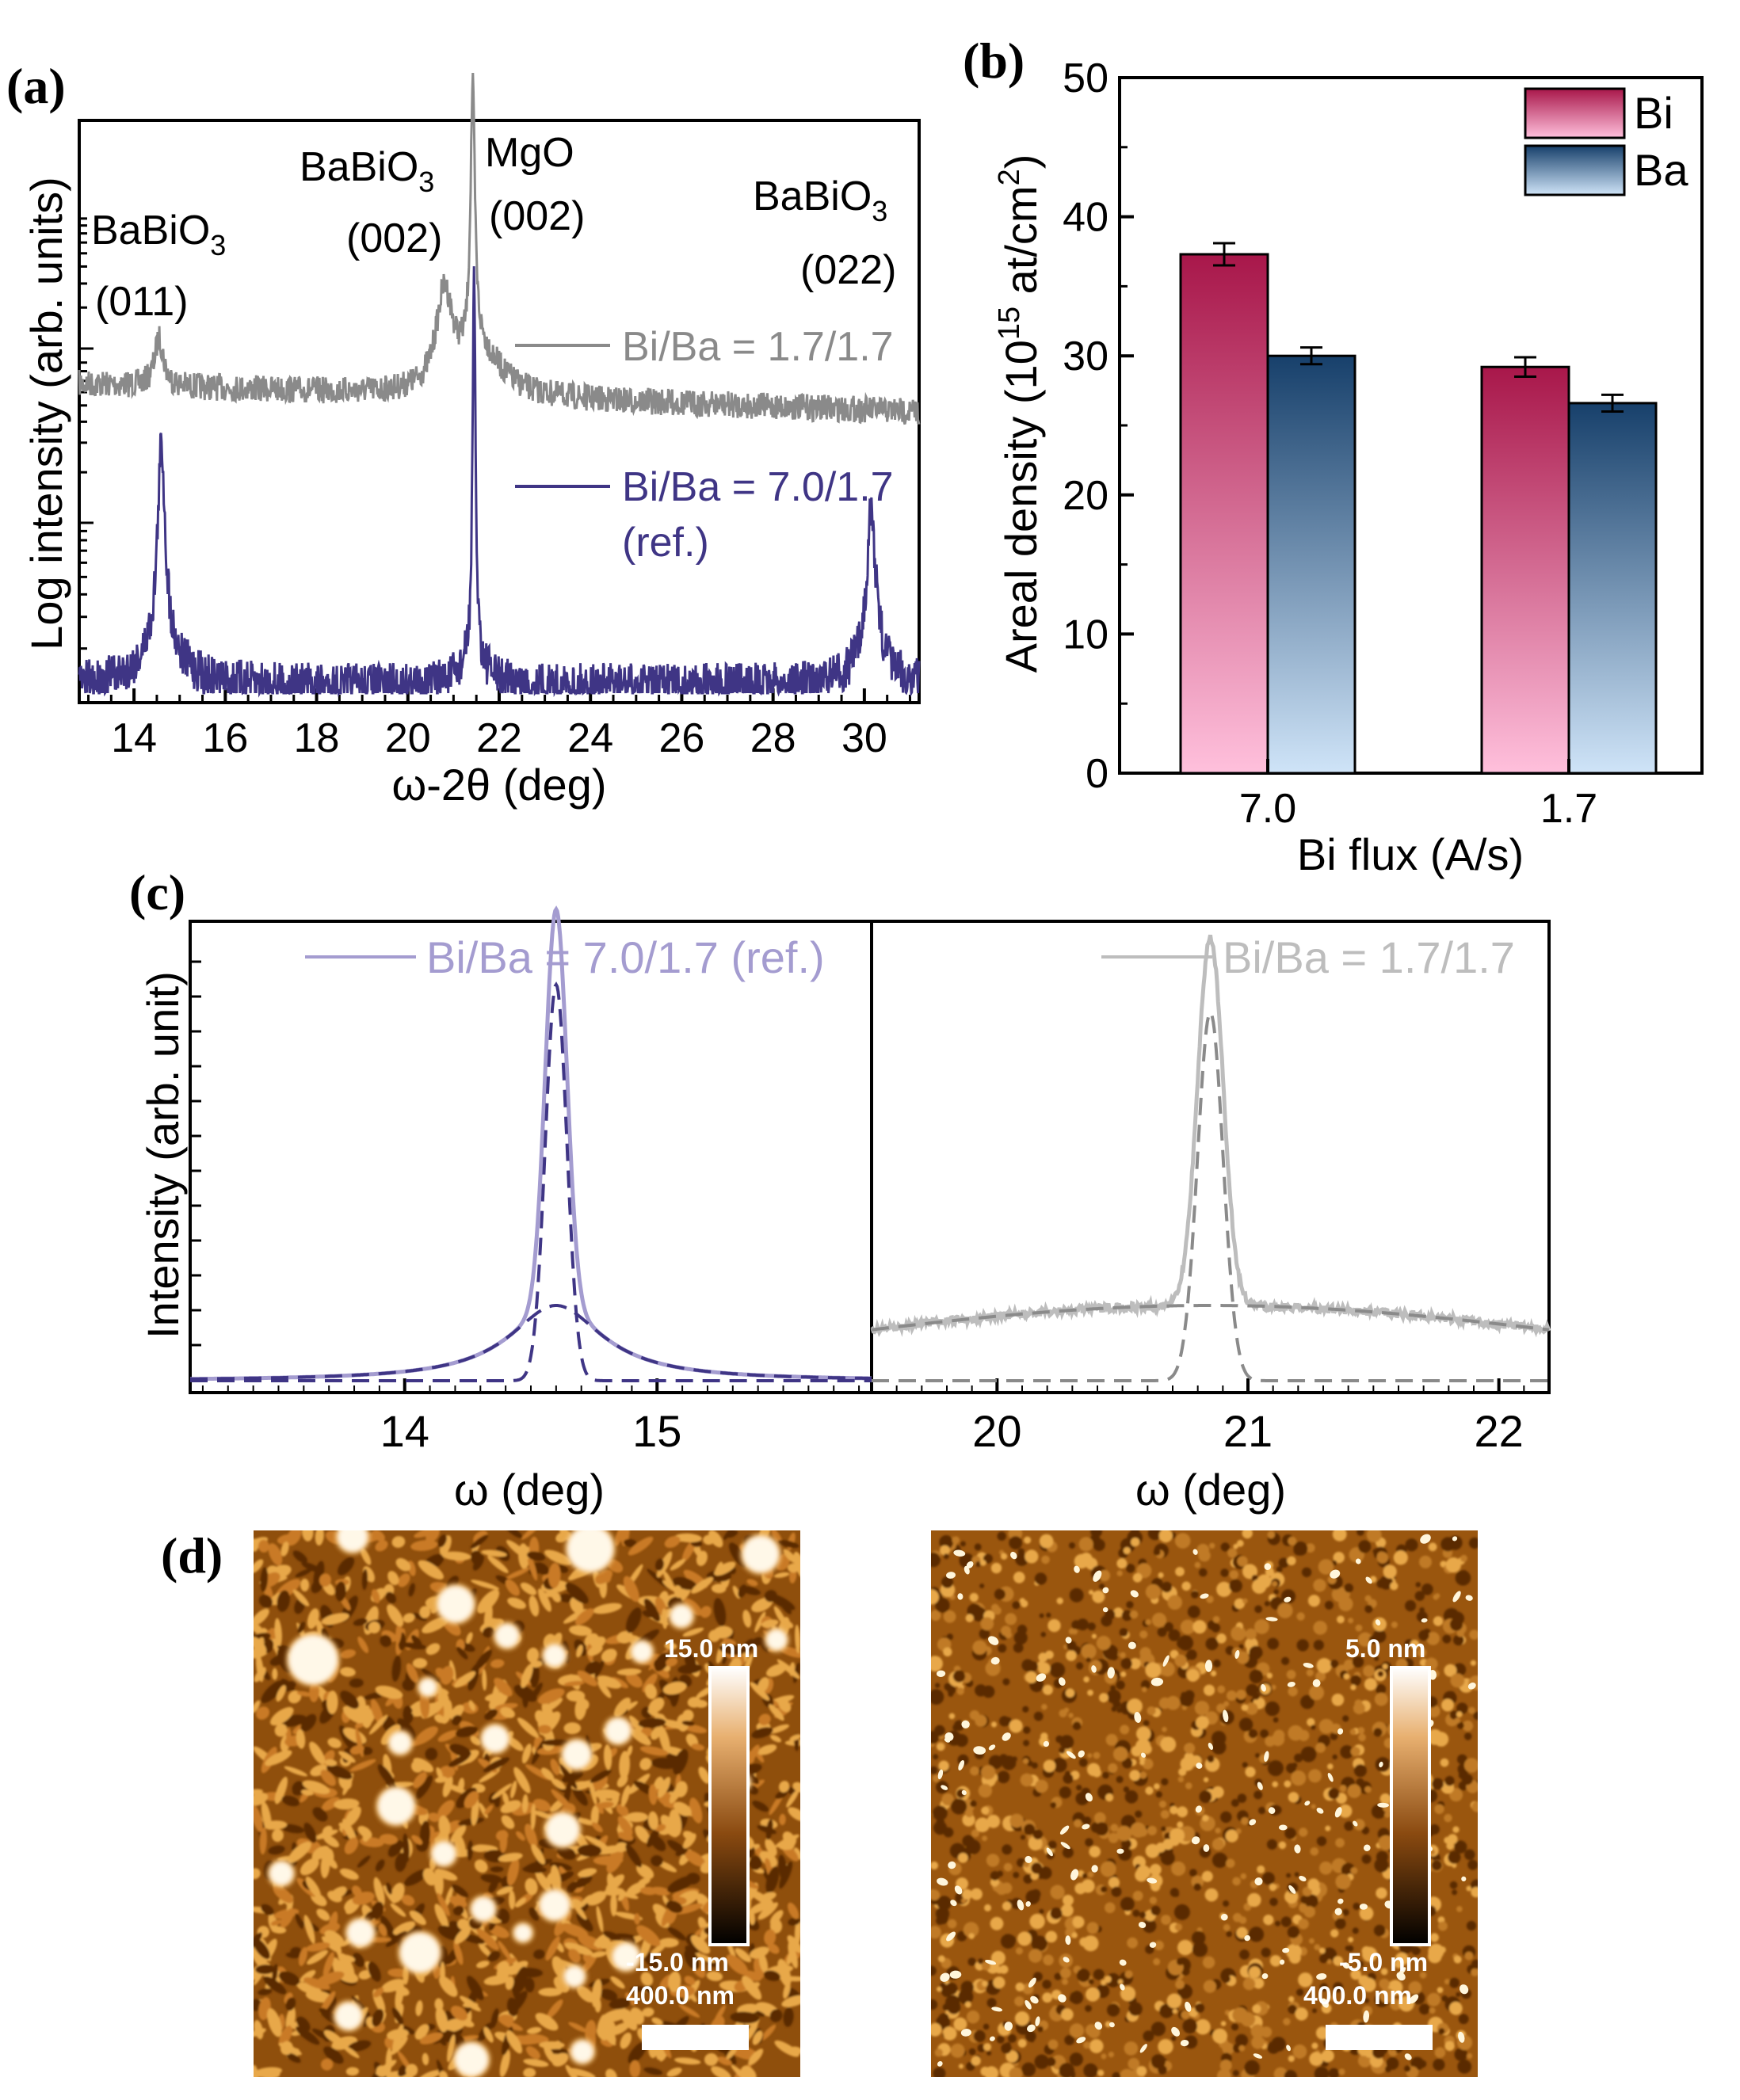  What do you see at coordinates (1410, 1806) in the screenshot?
I see `afm-right-colorbar` at bounding box center [1410, 1806].